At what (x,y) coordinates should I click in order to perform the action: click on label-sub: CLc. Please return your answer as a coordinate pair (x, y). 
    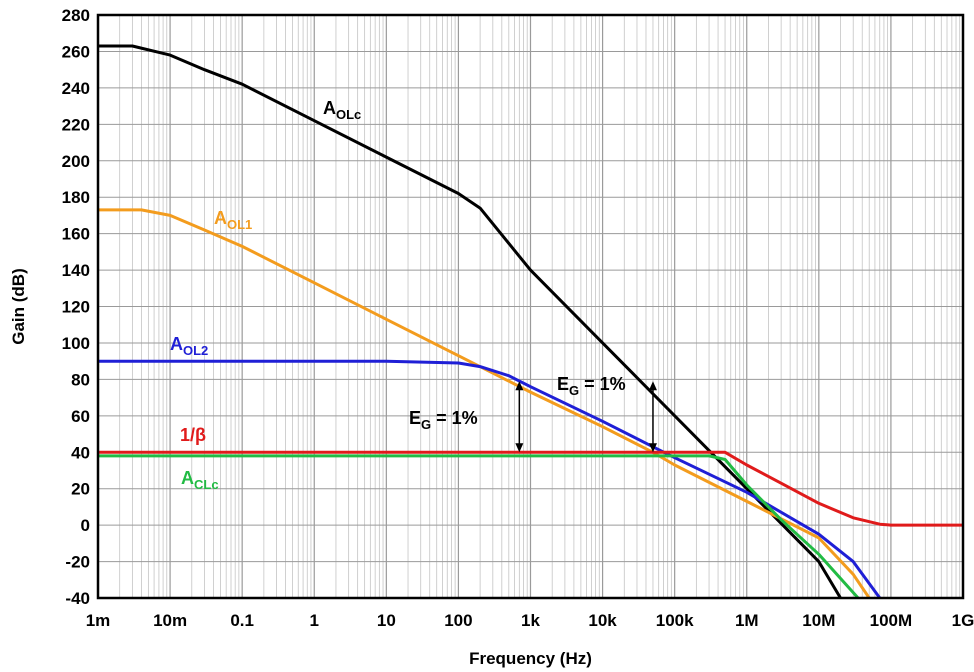
    Looking at the image, I should click on (206, 484).